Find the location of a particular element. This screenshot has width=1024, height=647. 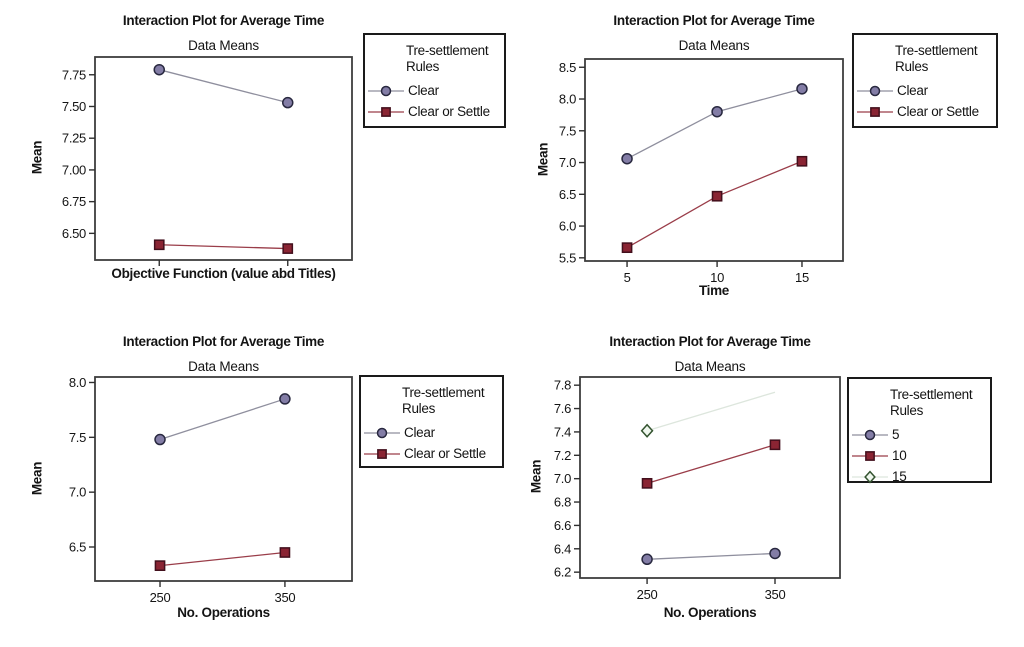

x-tick-label: 5 is located at coordinates (627, 277).